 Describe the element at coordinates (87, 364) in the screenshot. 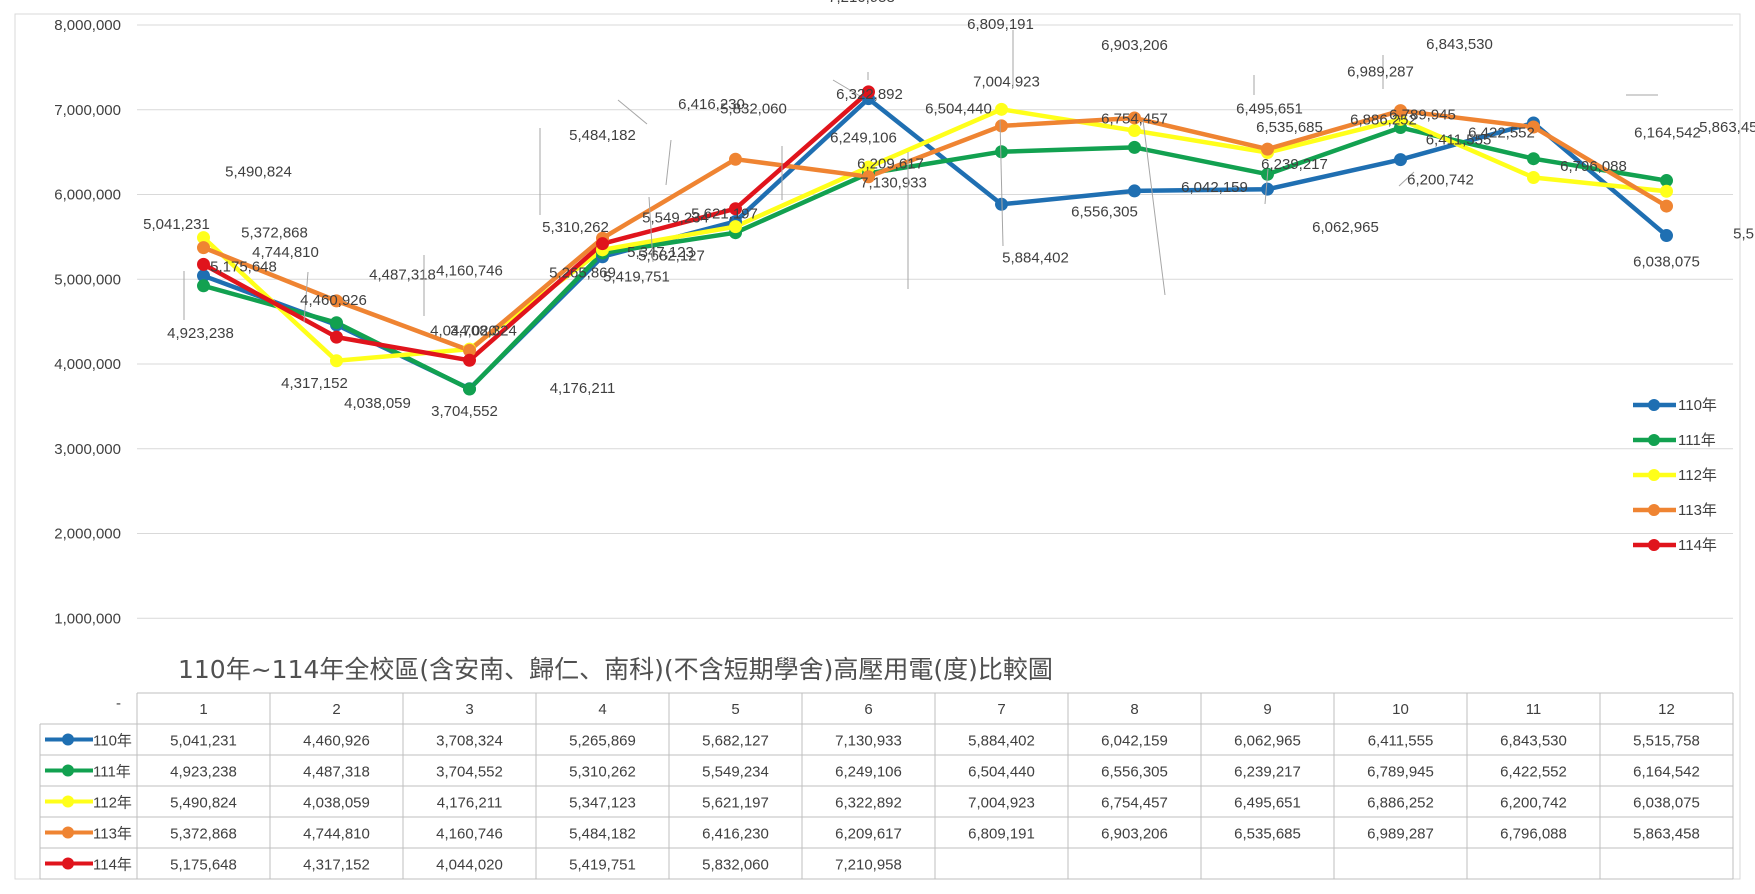

I see `y-tick-label: 4,000,000` at that location.